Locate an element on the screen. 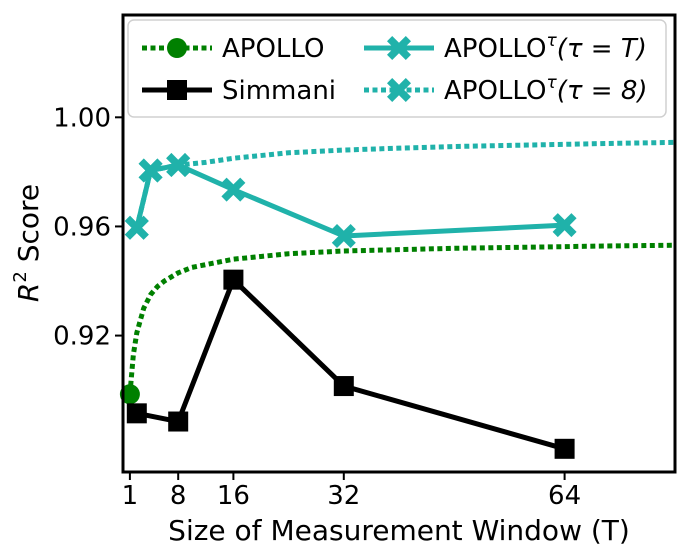  y-tick-label-2: 1.00 is located at coordinates (82, 118).